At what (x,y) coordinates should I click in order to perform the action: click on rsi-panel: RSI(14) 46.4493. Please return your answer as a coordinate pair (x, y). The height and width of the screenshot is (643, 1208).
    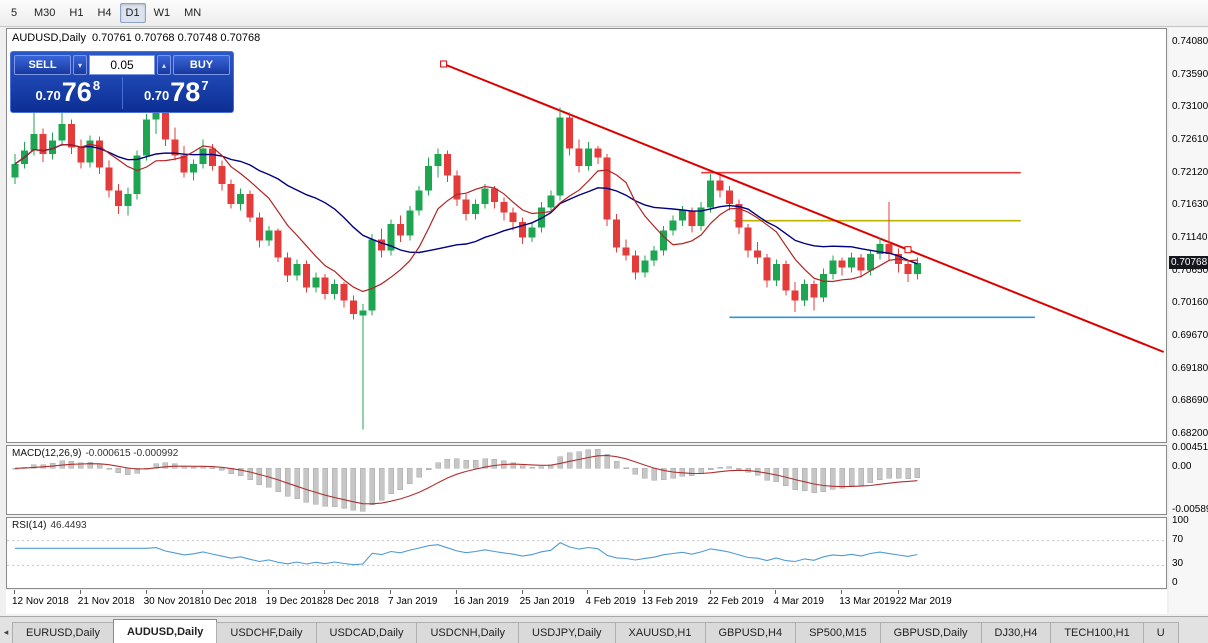
    Looking at the image, I should click on (586, 553).